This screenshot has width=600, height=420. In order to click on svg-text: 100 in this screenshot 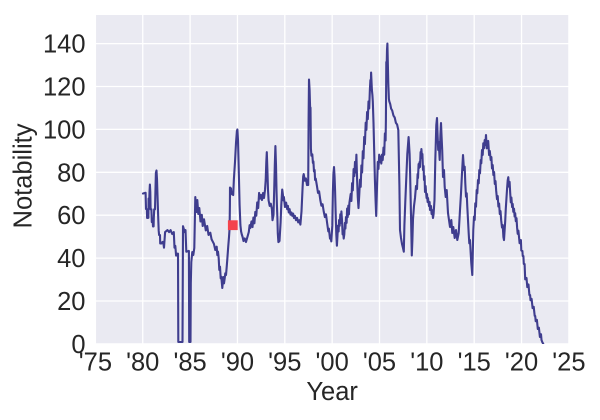, I will do `click(64, 130)`.